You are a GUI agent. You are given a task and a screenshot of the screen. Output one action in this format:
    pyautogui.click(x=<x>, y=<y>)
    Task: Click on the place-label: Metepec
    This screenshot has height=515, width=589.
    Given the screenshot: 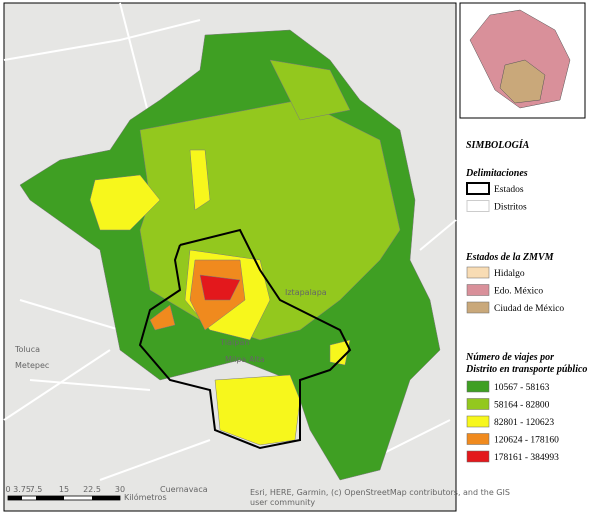 What is the action you would take?
    pyautogui.click(x=32, y=365)
    